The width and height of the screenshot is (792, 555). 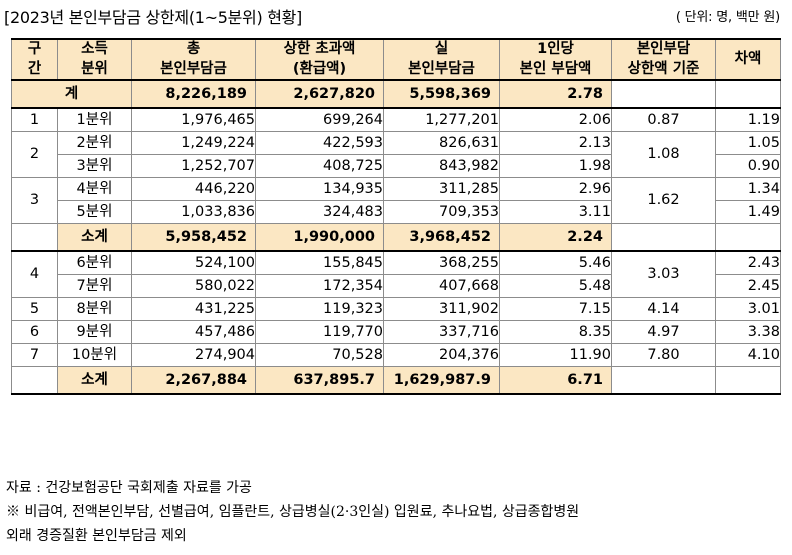 What do you see at coordinates (319, 381) in the screenshot?
I see `subtotal-excess: 637,895.7` at bounding box center [319, 381].